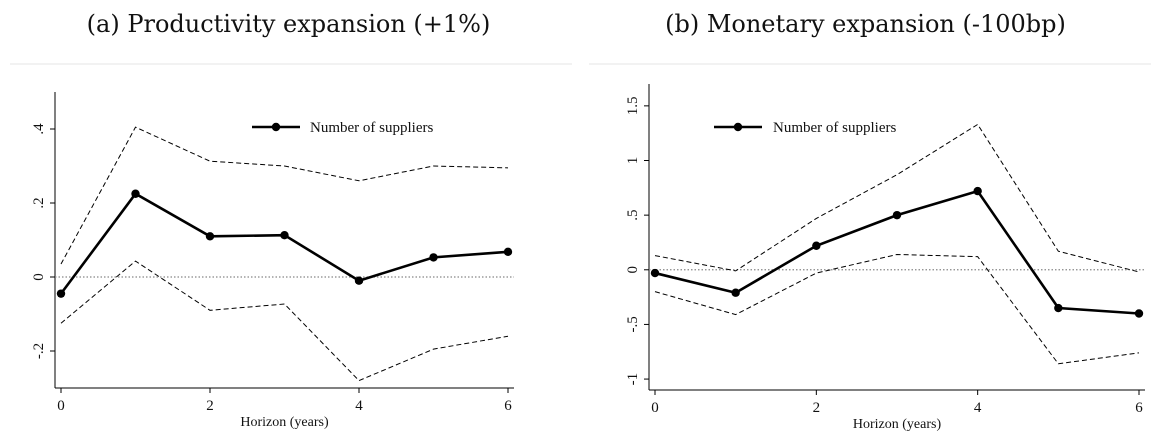 This screenshot has height=440, width=1154. Describe the element at coordinates (39, 351) in the screenshot. I see `y-tick-label: -.2` at that location.